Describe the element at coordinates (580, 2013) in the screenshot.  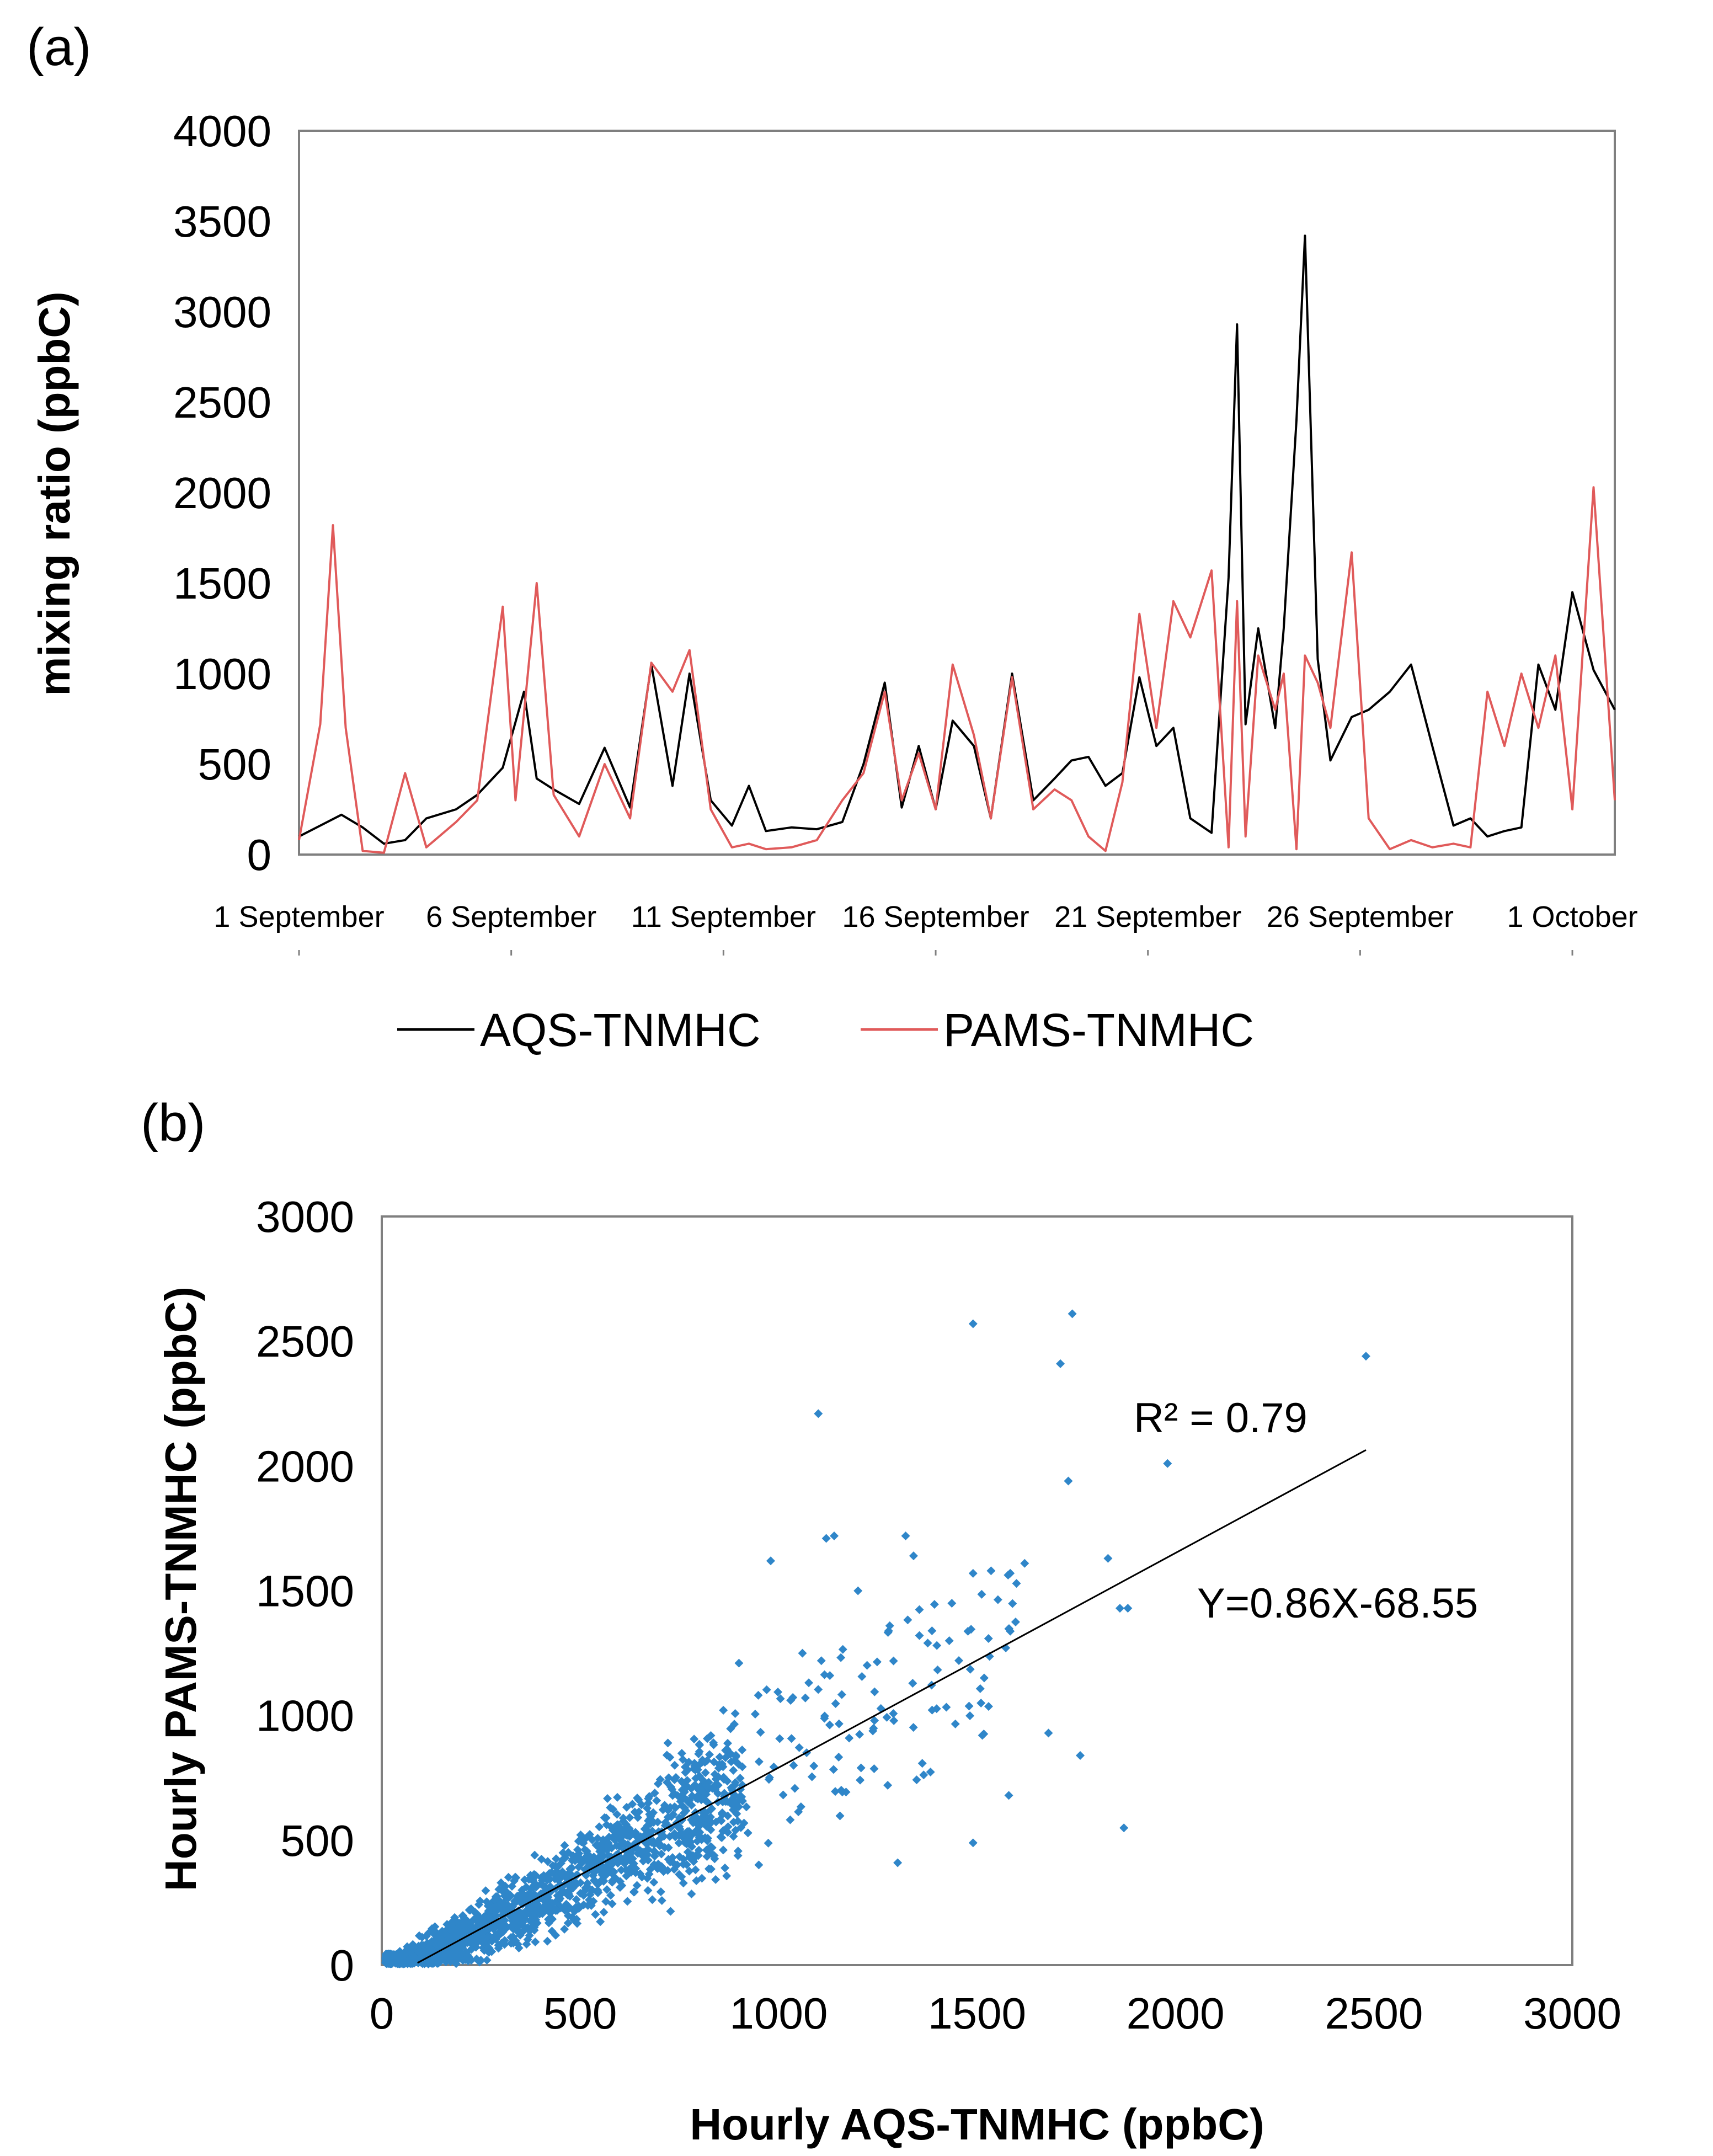
I see `chart-b-x-tick-label: 500` at that location.